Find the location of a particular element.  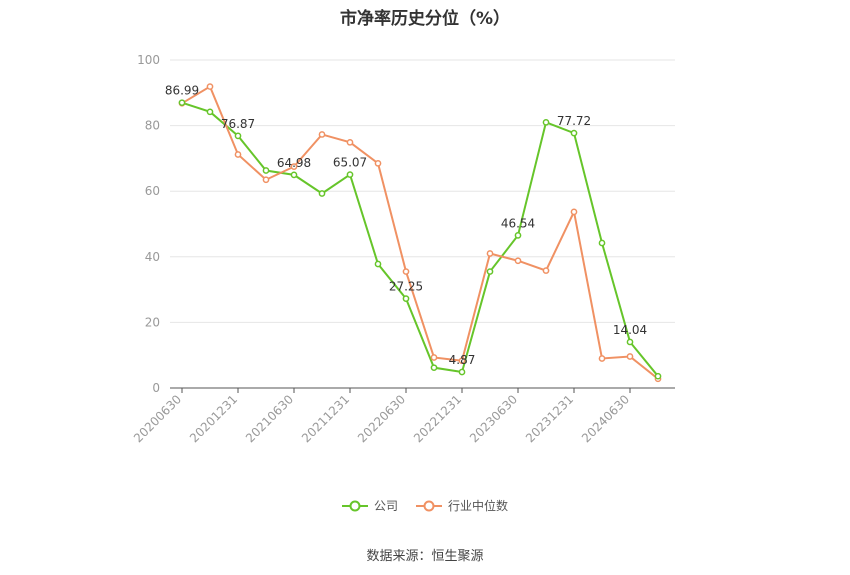

data-label: 4.87 is located at coordinates (462, 360).